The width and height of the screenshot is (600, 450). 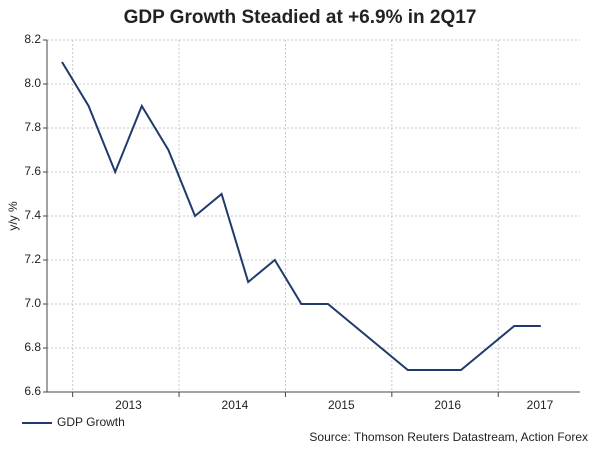 What do you see at coordinates (300, 17) in the screenshot?
I see `chart-title: GDP Growth Steadied at +6.9% in 2Q17` at bounding box center [300, 17].